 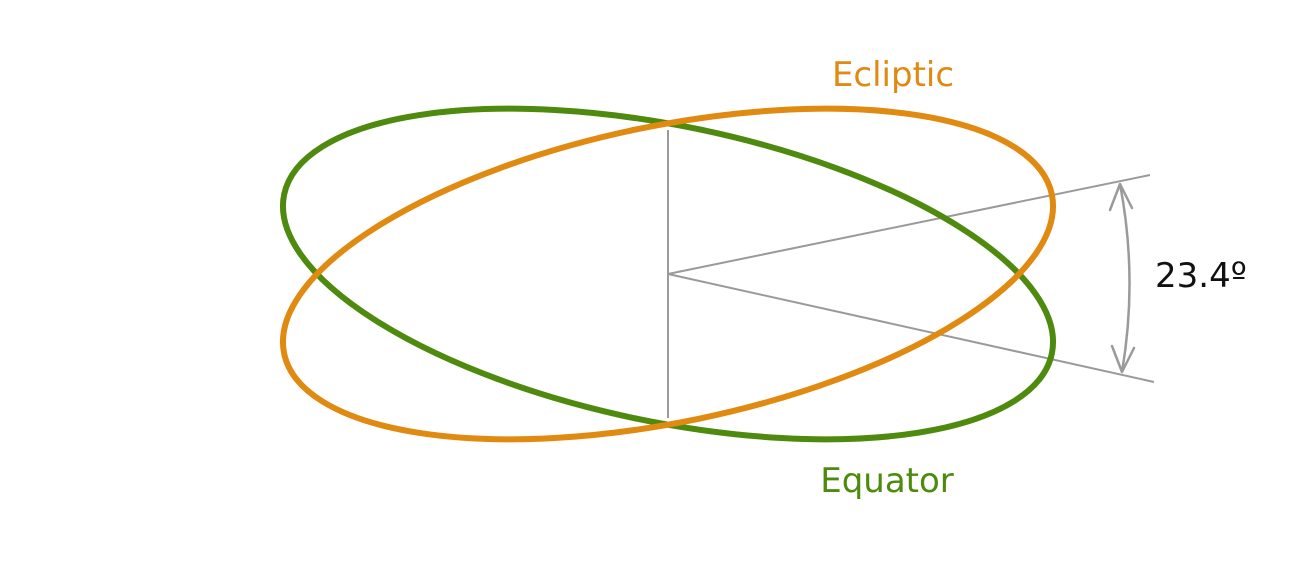 What do you see at coordinates (1124, 278) in the screenshot?
I see `angle-arc` at bounding box center [1124, 278].